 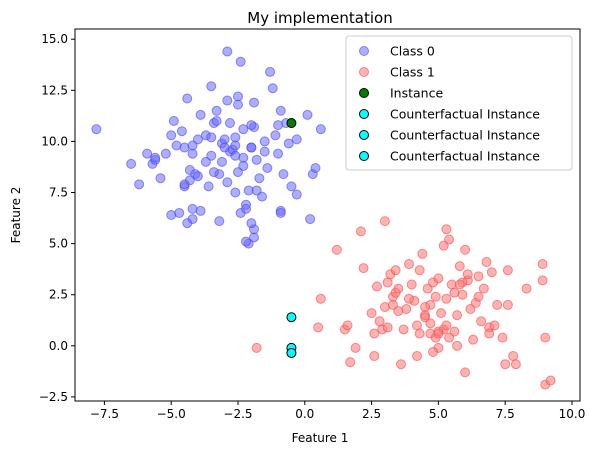 What do you see at coordinates (364, 93) in the screenshot?
I see `legend-marker-instance` at bounding box center [364, 93].